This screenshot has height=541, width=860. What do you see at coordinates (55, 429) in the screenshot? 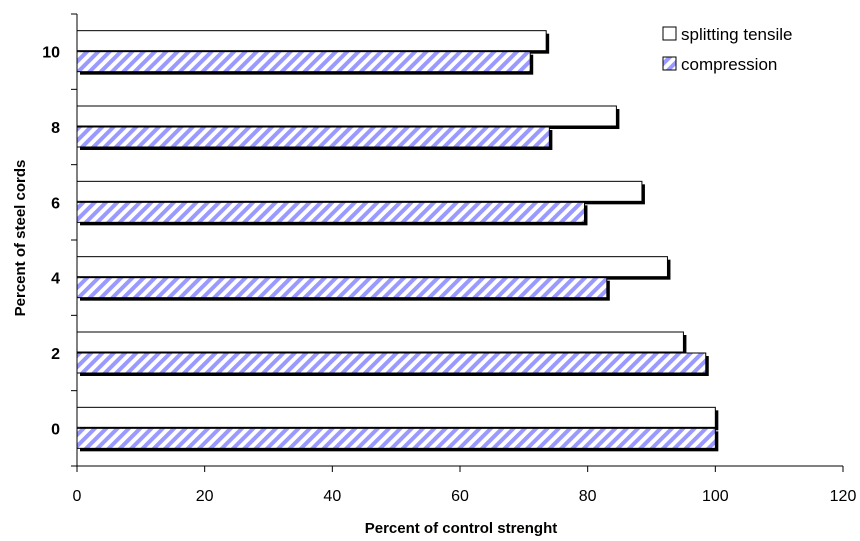
I see `y-tick-label: 0` at bounding box center [55, 429].